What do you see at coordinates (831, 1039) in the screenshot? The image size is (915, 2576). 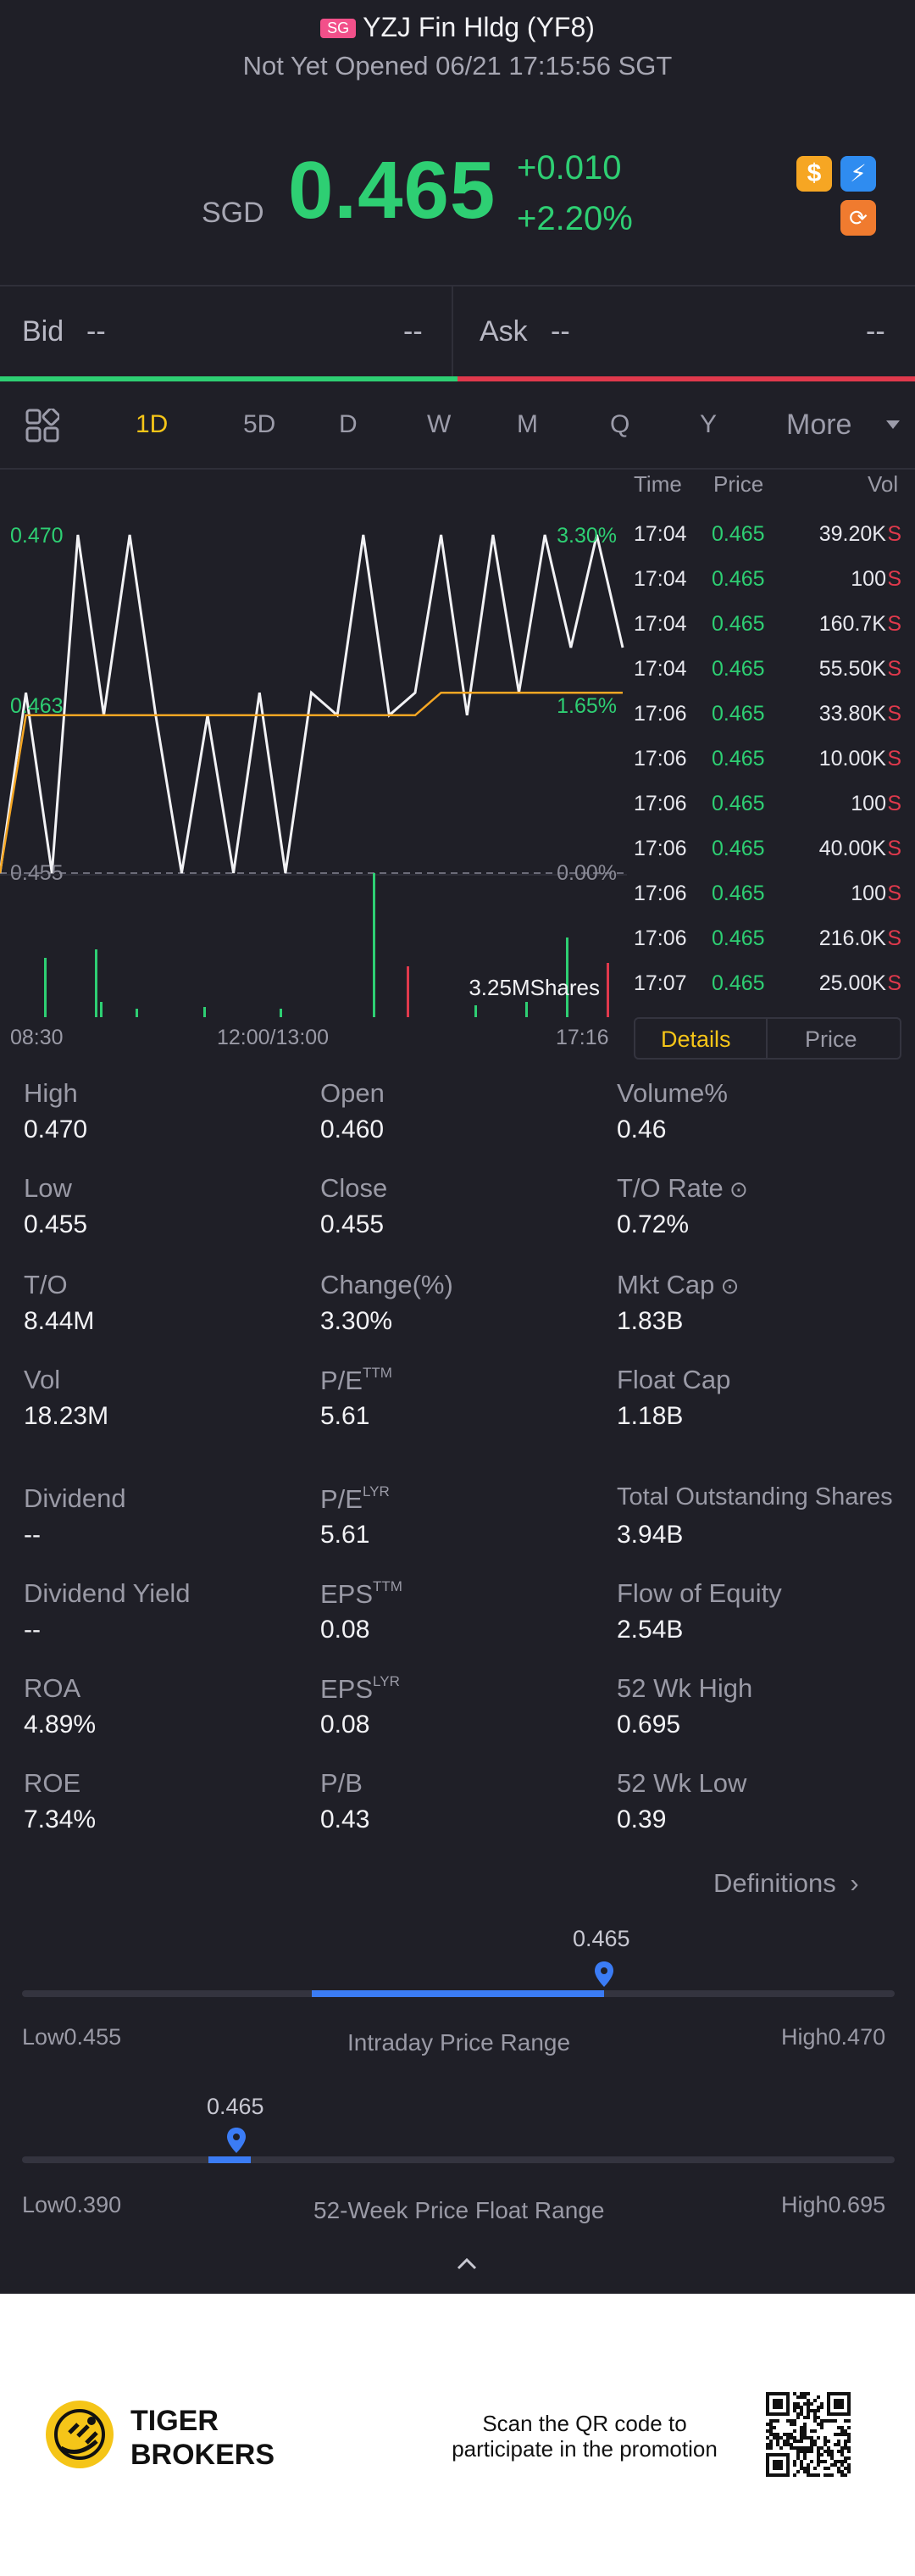 I see `tab-price: Price` at bounding box center [831, 1039].